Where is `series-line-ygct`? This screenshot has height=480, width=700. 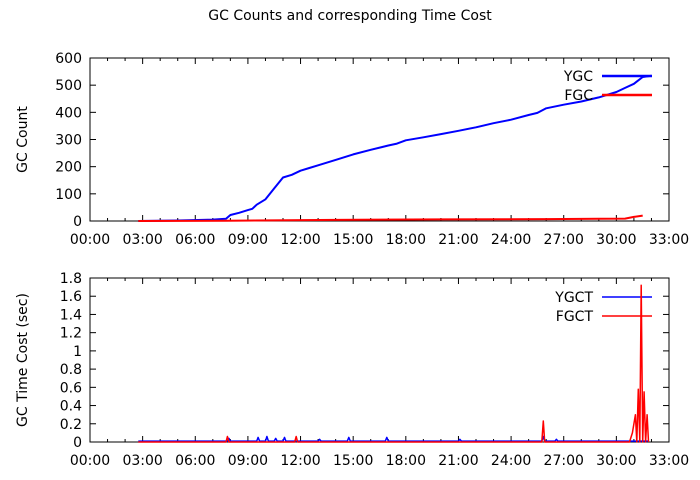 series-line-ygct is located at coordinates (393, 438).